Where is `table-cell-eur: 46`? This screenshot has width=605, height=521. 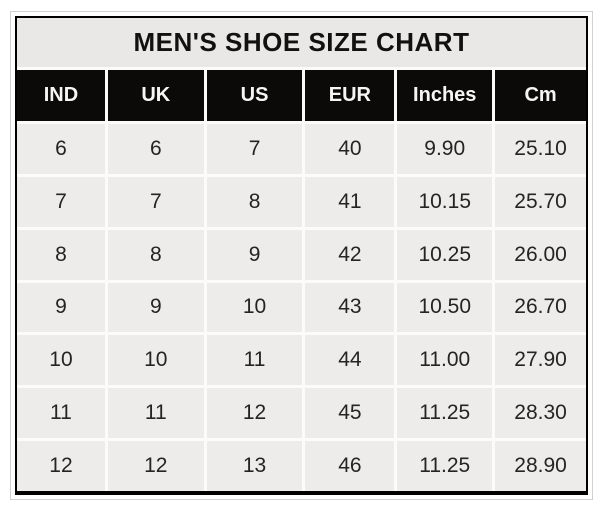 table-cell-eur: 46 is located at coordinates (350, 466).